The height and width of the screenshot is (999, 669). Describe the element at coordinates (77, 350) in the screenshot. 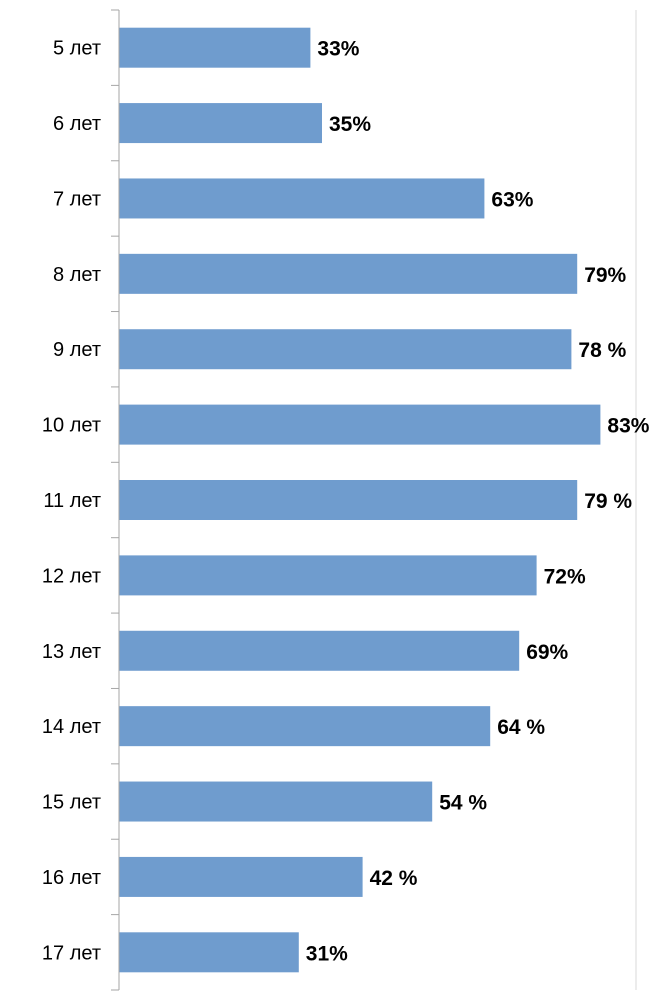

I see `category-label: 9 лет` at that location.